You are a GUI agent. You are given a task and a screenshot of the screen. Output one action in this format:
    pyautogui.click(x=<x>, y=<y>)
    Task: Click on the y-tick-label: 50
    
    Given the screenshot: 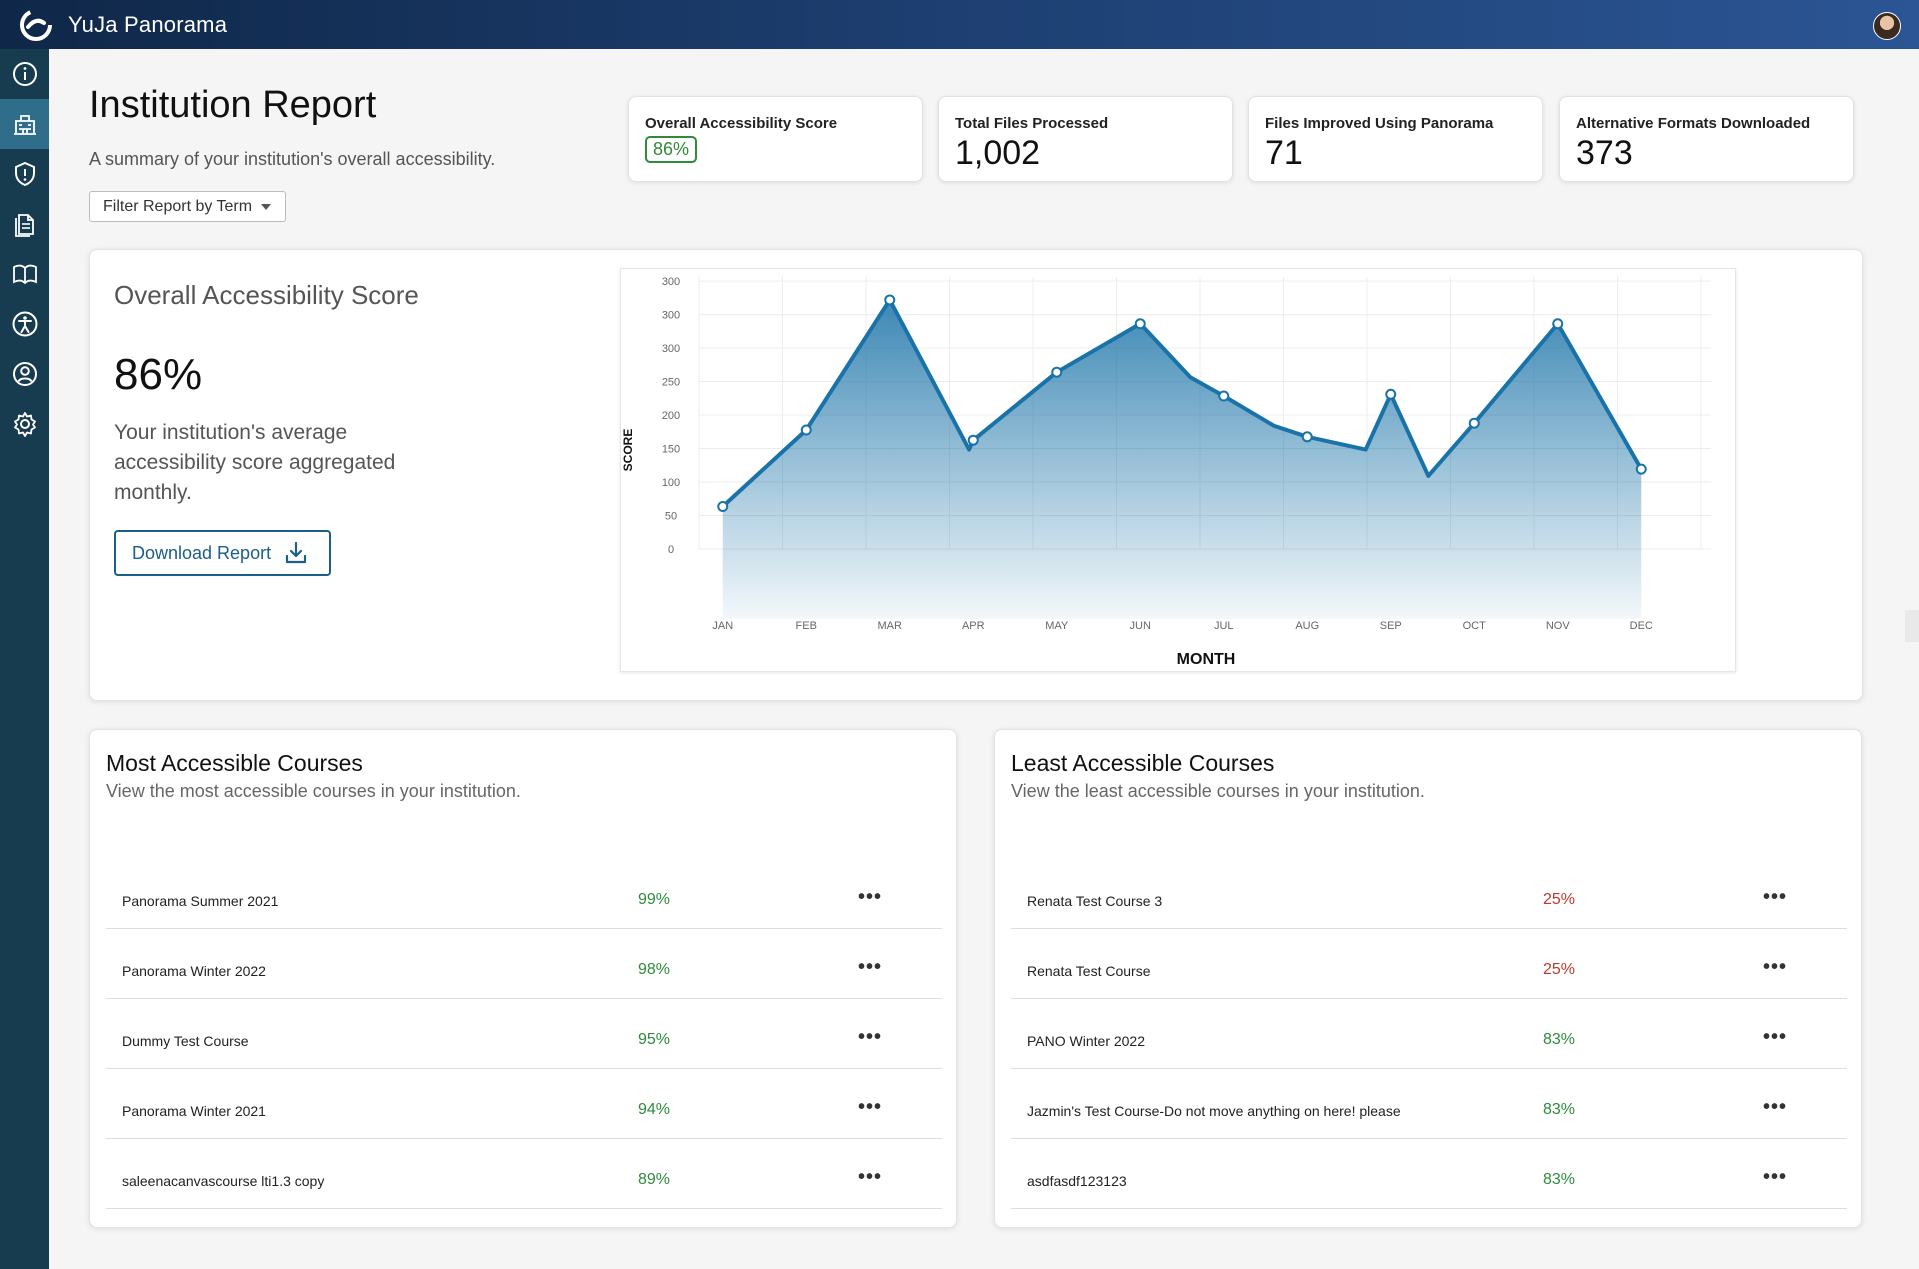 What is the action you would take?
    pyautogui.click(x=671, y=517)
    